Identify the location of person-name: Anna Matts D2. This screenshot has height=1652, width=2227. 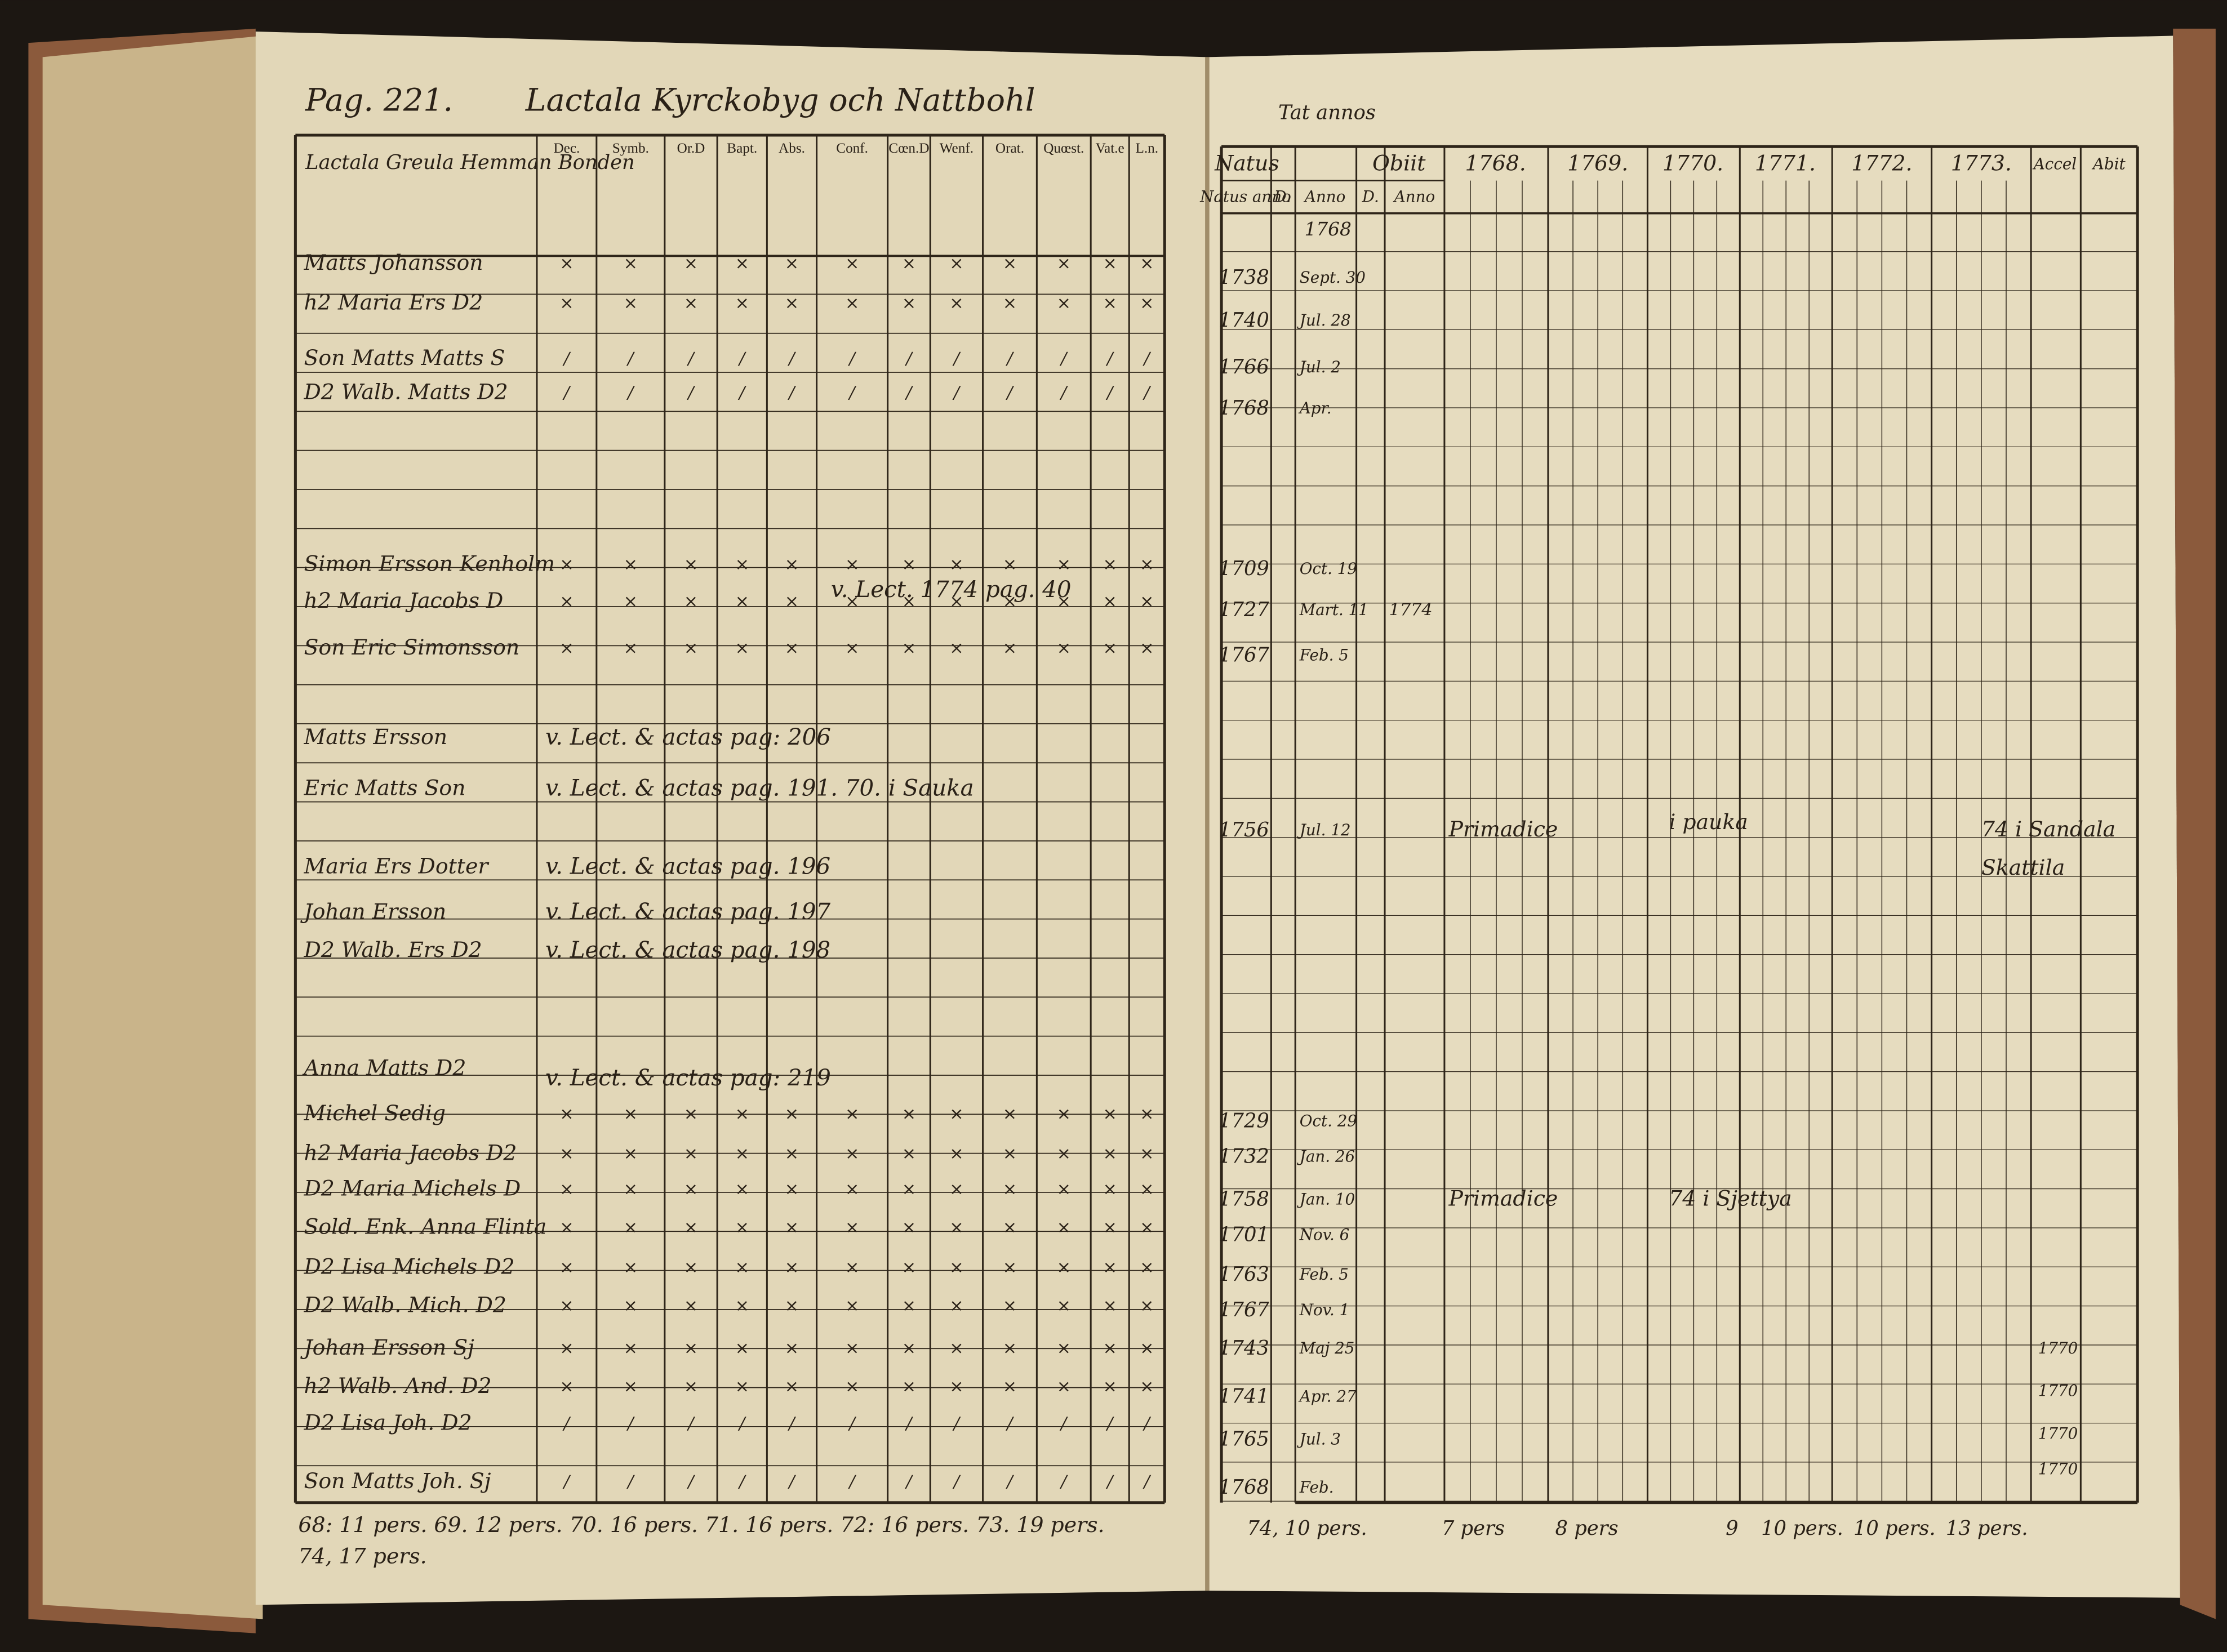
(384, 1067).